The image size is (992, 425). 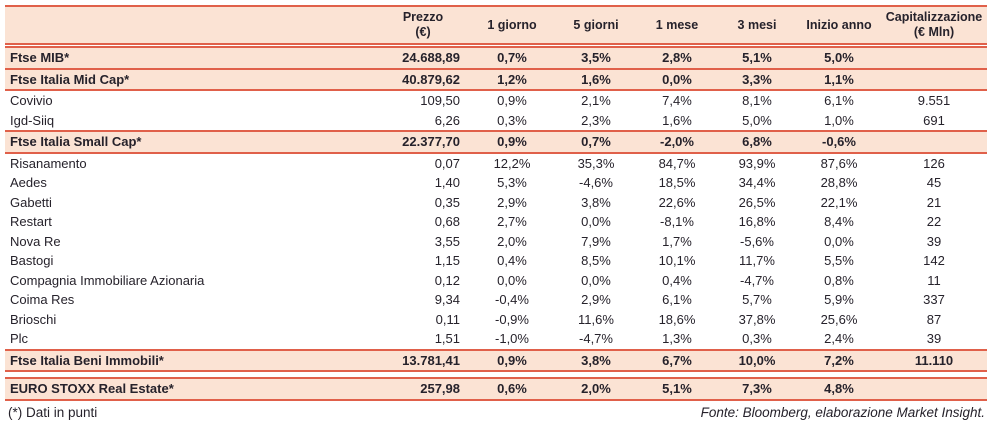 What do you see at coordinates (839, 24) in the screenshot?
I see `column-header-inizio-anno: Inizio anno` at bounding box center [839, 24].